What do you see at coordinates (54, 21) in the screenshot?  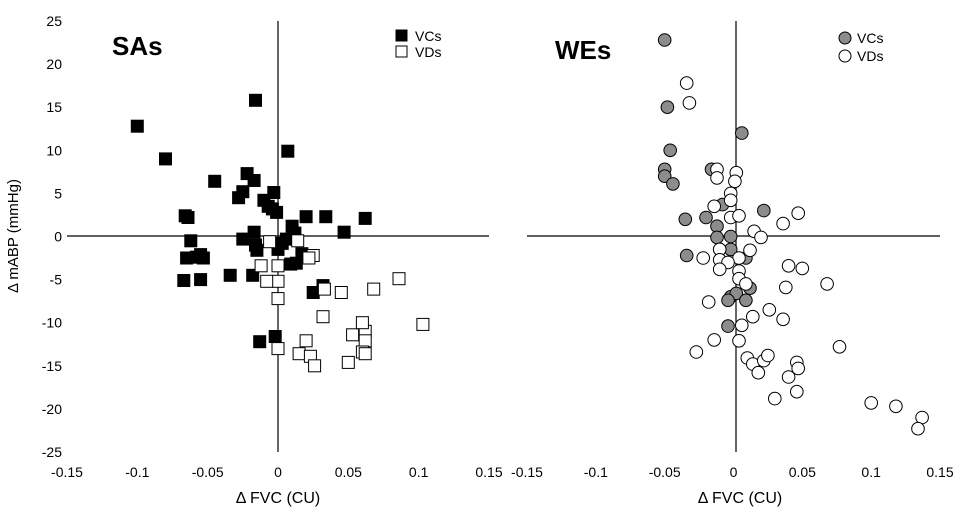 I see `y-tick-label: 25` at bounding box center [54, 21].